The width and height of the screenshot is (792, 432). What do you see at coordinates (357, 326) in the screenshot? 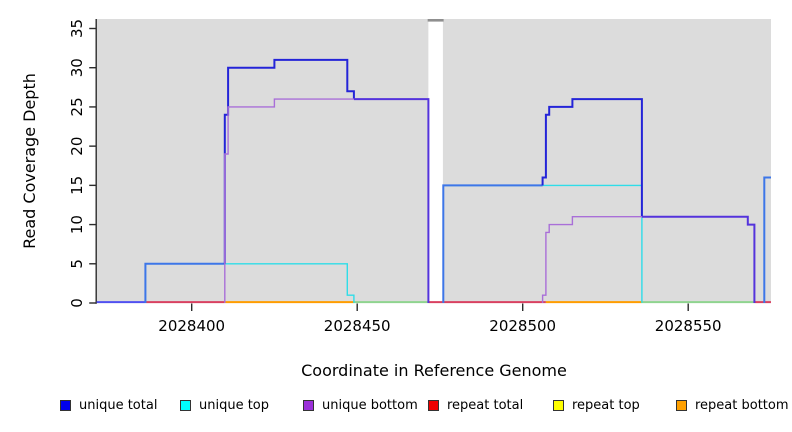
I see `svg-text: 2028450` at bounding box center [357, 326].